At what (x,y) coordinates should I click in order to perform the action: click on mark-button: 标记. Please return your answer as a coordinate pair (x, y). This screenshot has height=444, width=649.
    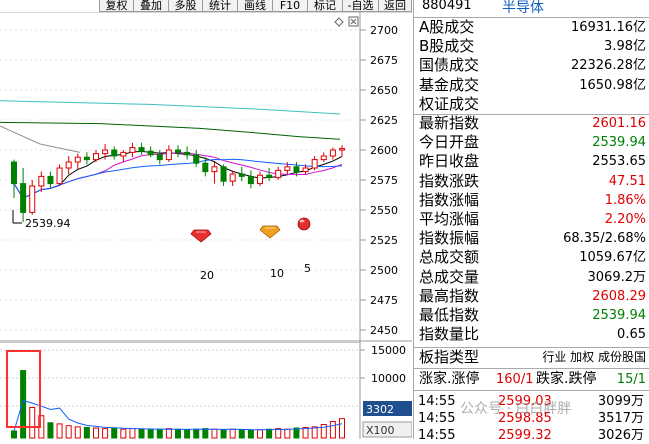
    Looking at the image, I should click on (324, 6).